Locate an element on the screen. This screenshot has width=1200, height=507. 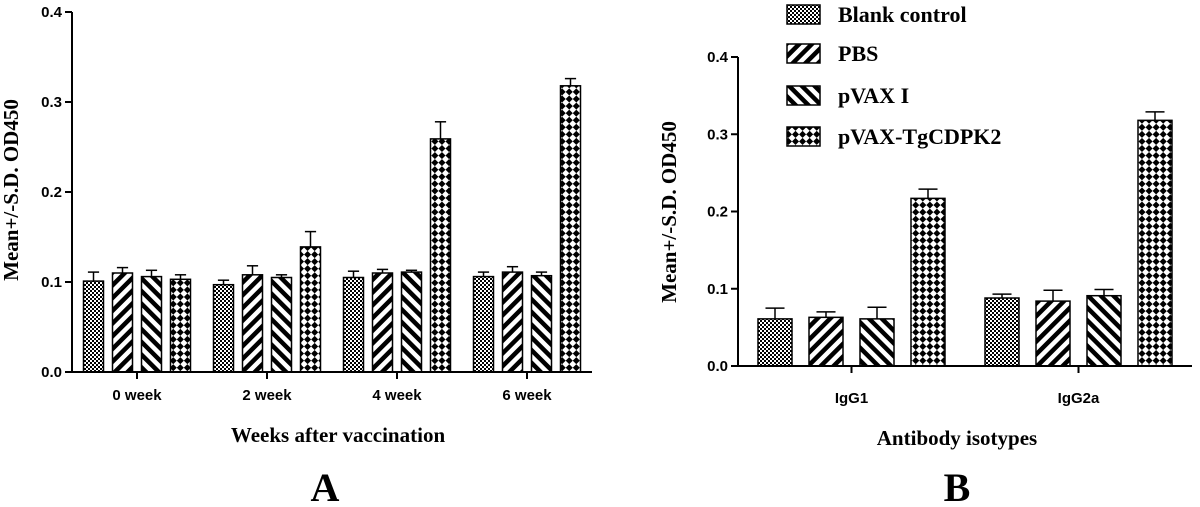
panel-b-letter: B is located at coordinates (957, 486).